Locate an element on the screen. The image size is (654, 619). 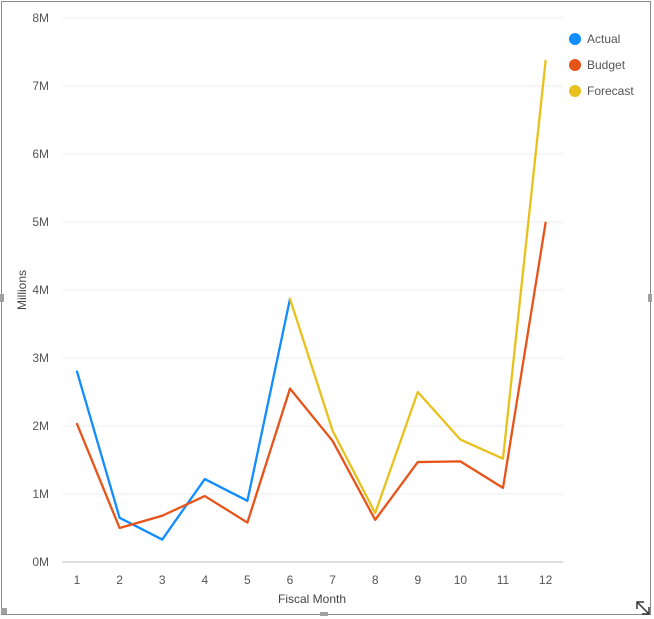
x-tick-label: 3 is located at coordinates (162, 580).